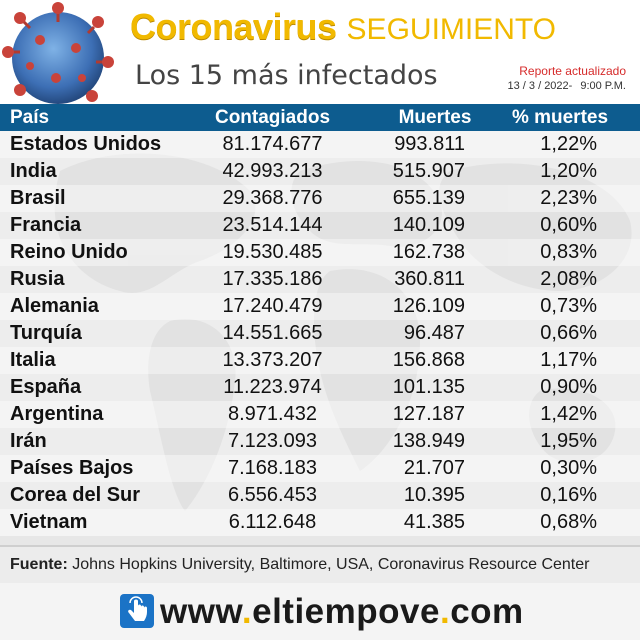  I want to click on table-row: España 11.223.974 101.135 0,90%, so click(320, 387).